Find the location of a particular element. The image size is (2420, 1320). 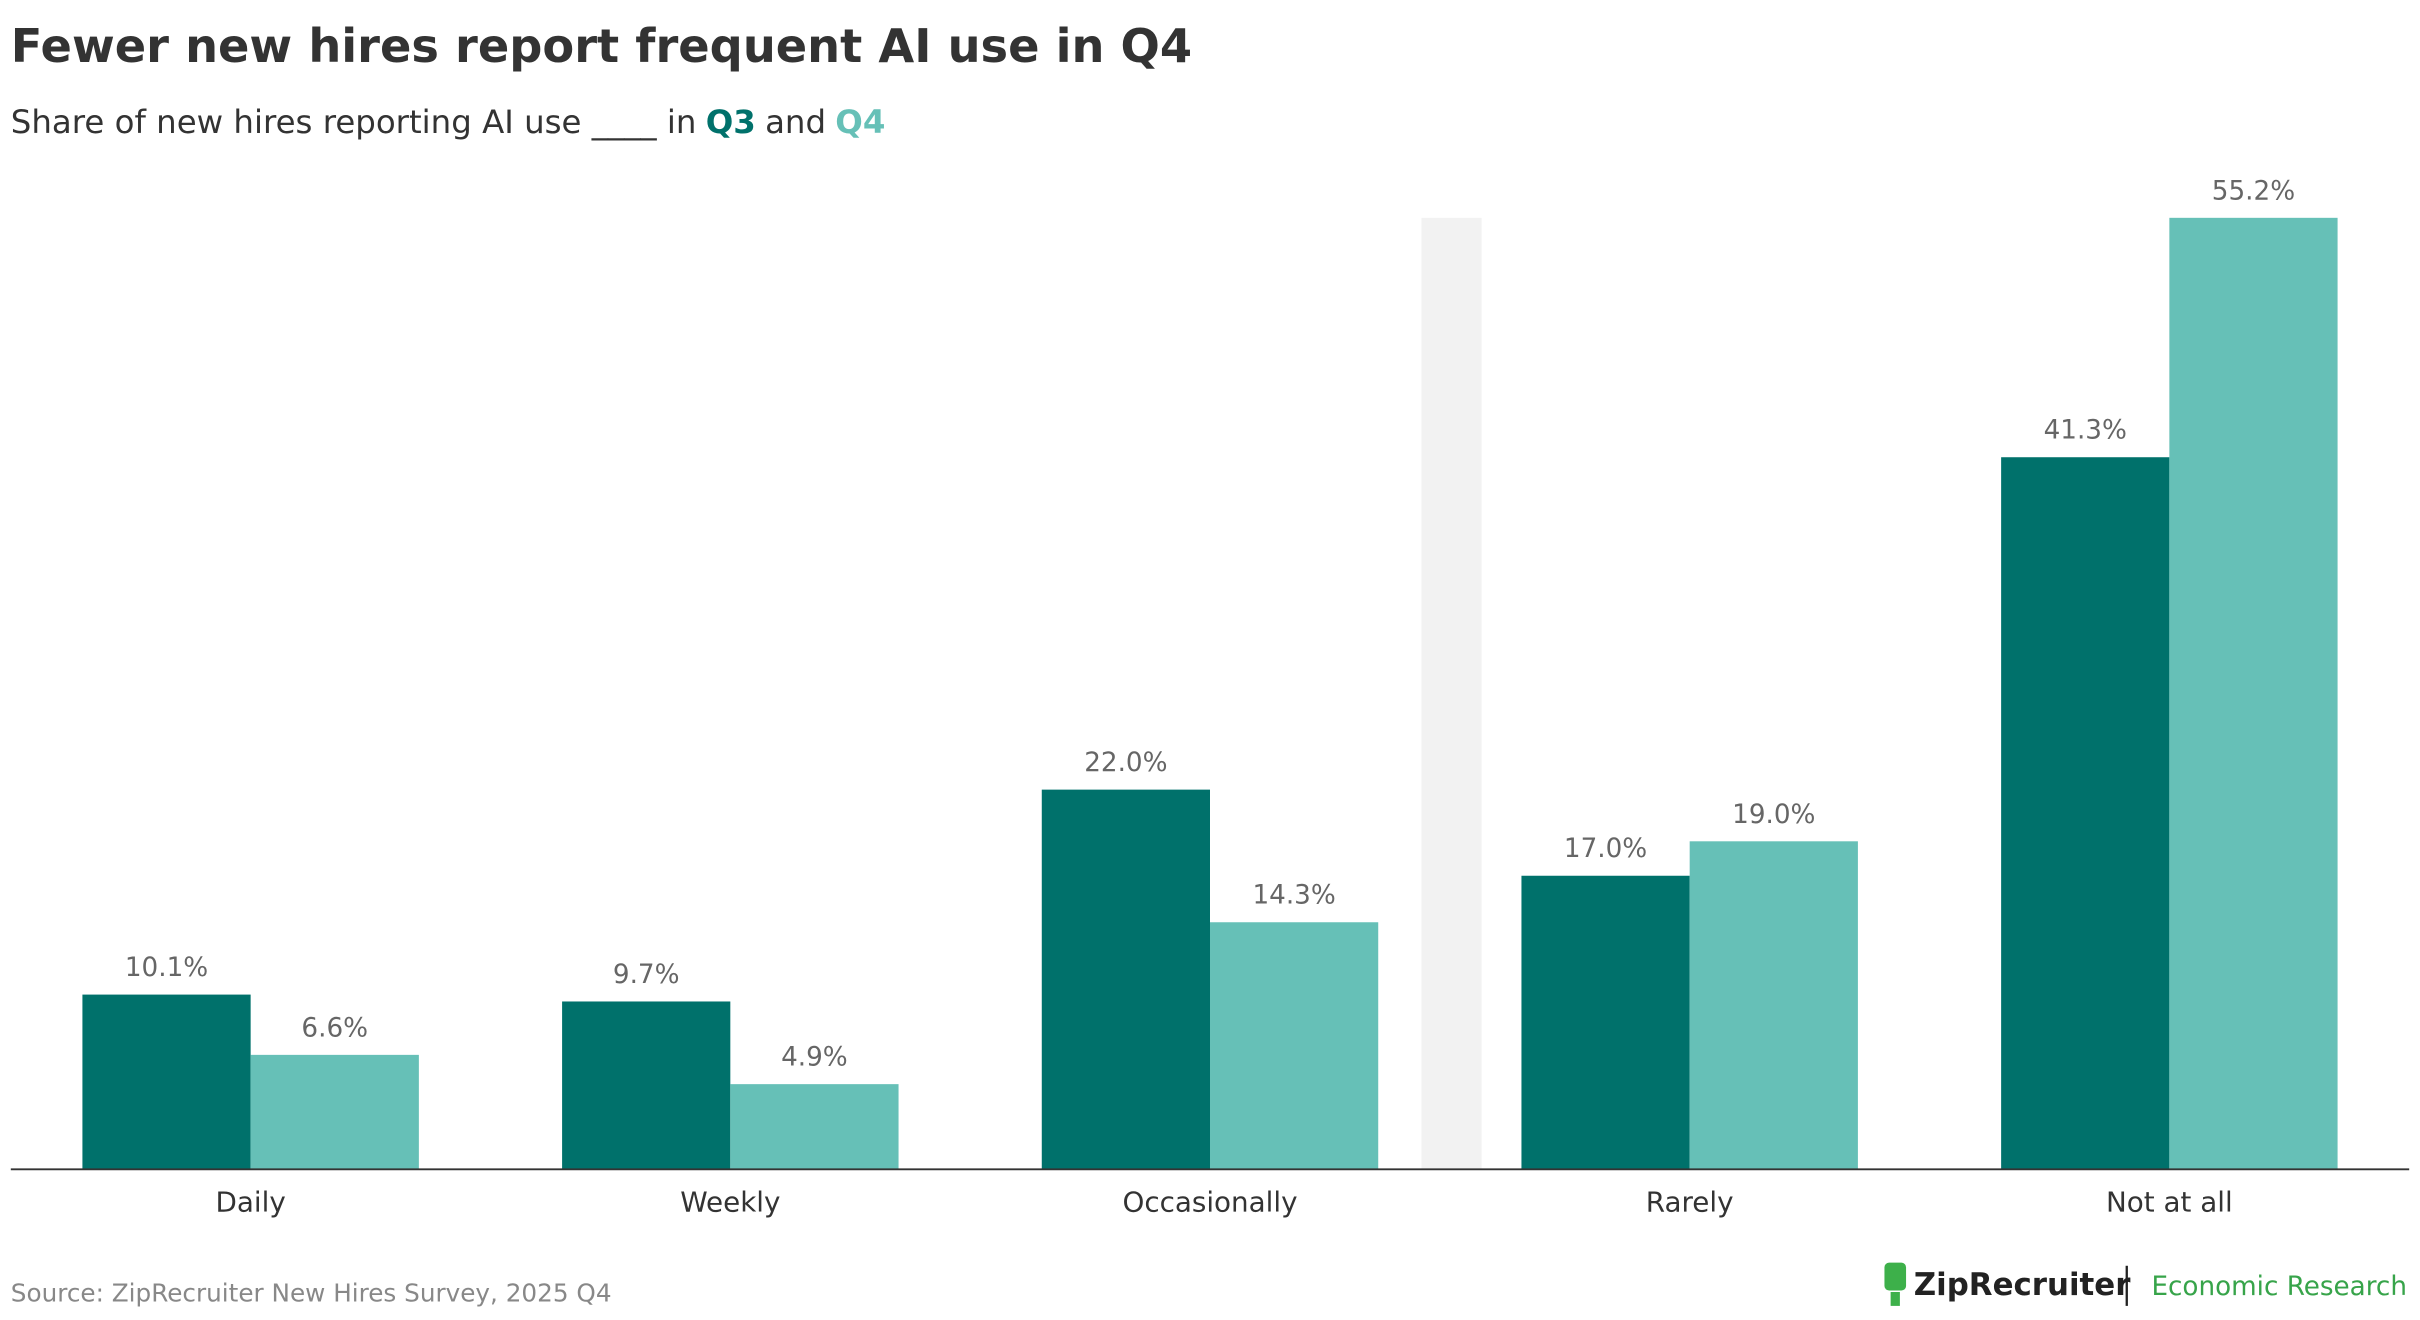

value-label: 55.2% is located at coordinates (2253, 191).